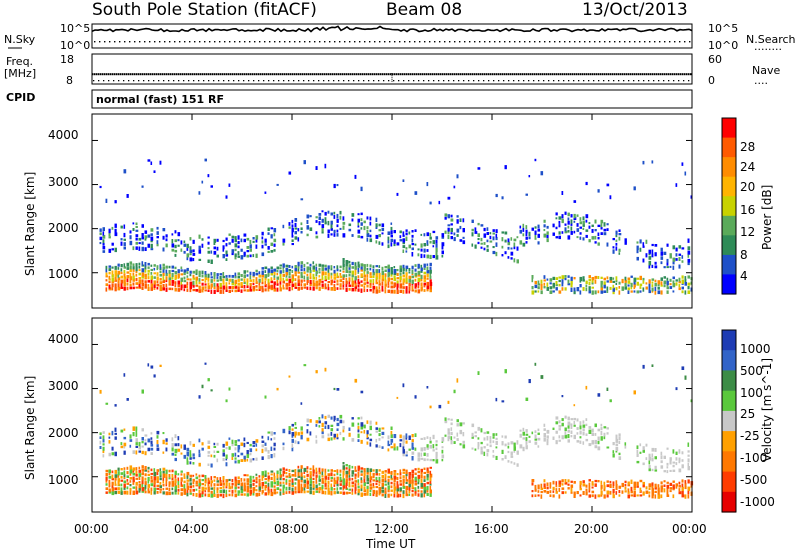 The image size is (800, 554). What do you see at coordinates (75, 28) in the screenshot?
I see `nsky-tick-top: 10^5` at bounding box center [75, 28].